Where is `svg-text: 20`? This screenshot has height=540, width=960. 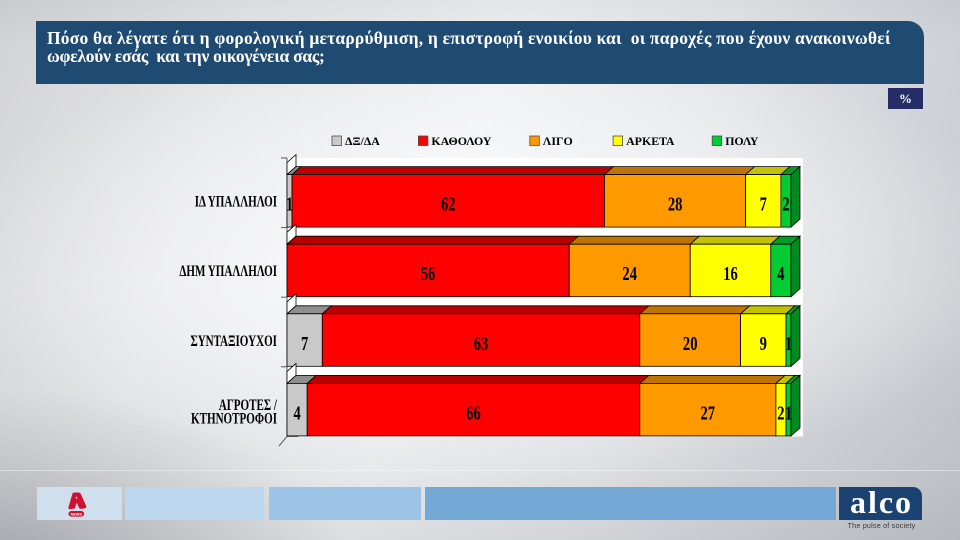
svg-text: 20 is located at coordinates (690, 342).